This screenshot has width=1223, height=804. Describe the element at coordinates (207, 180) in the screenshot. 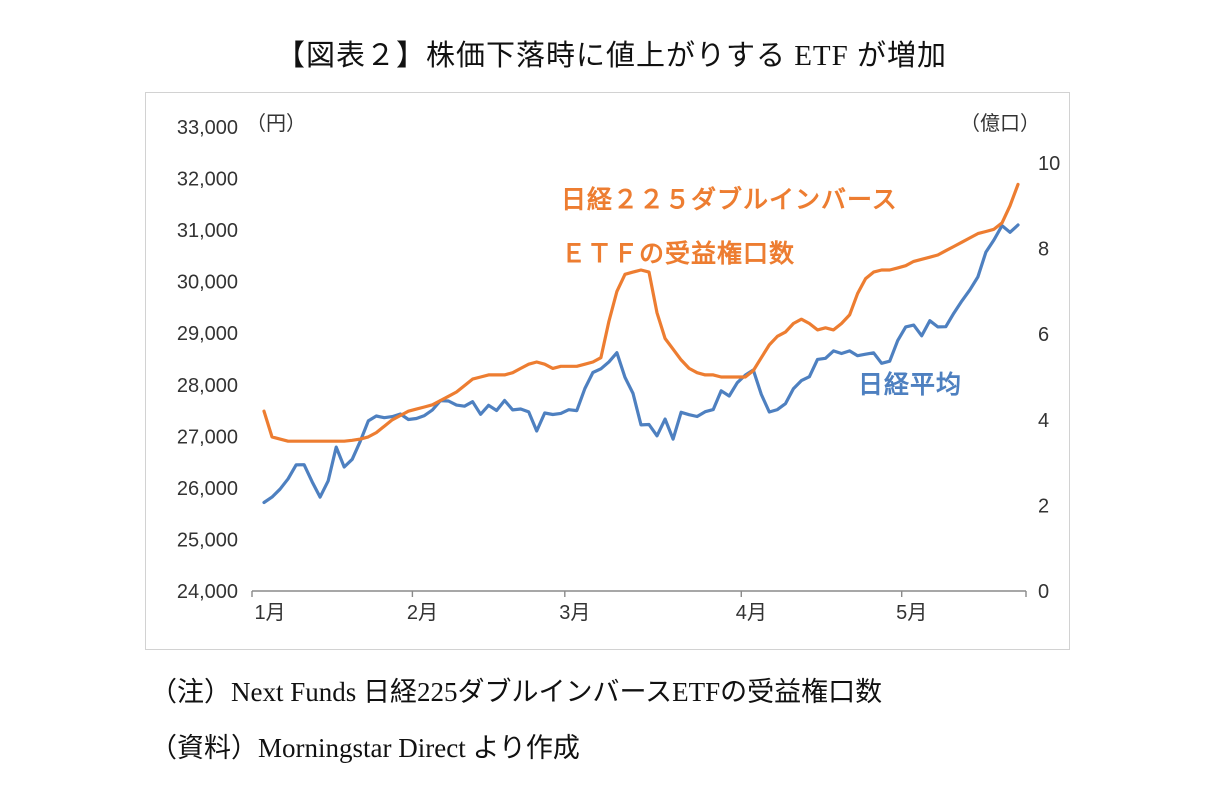

I see `left-axis-tick-label: 32,000` at that location.